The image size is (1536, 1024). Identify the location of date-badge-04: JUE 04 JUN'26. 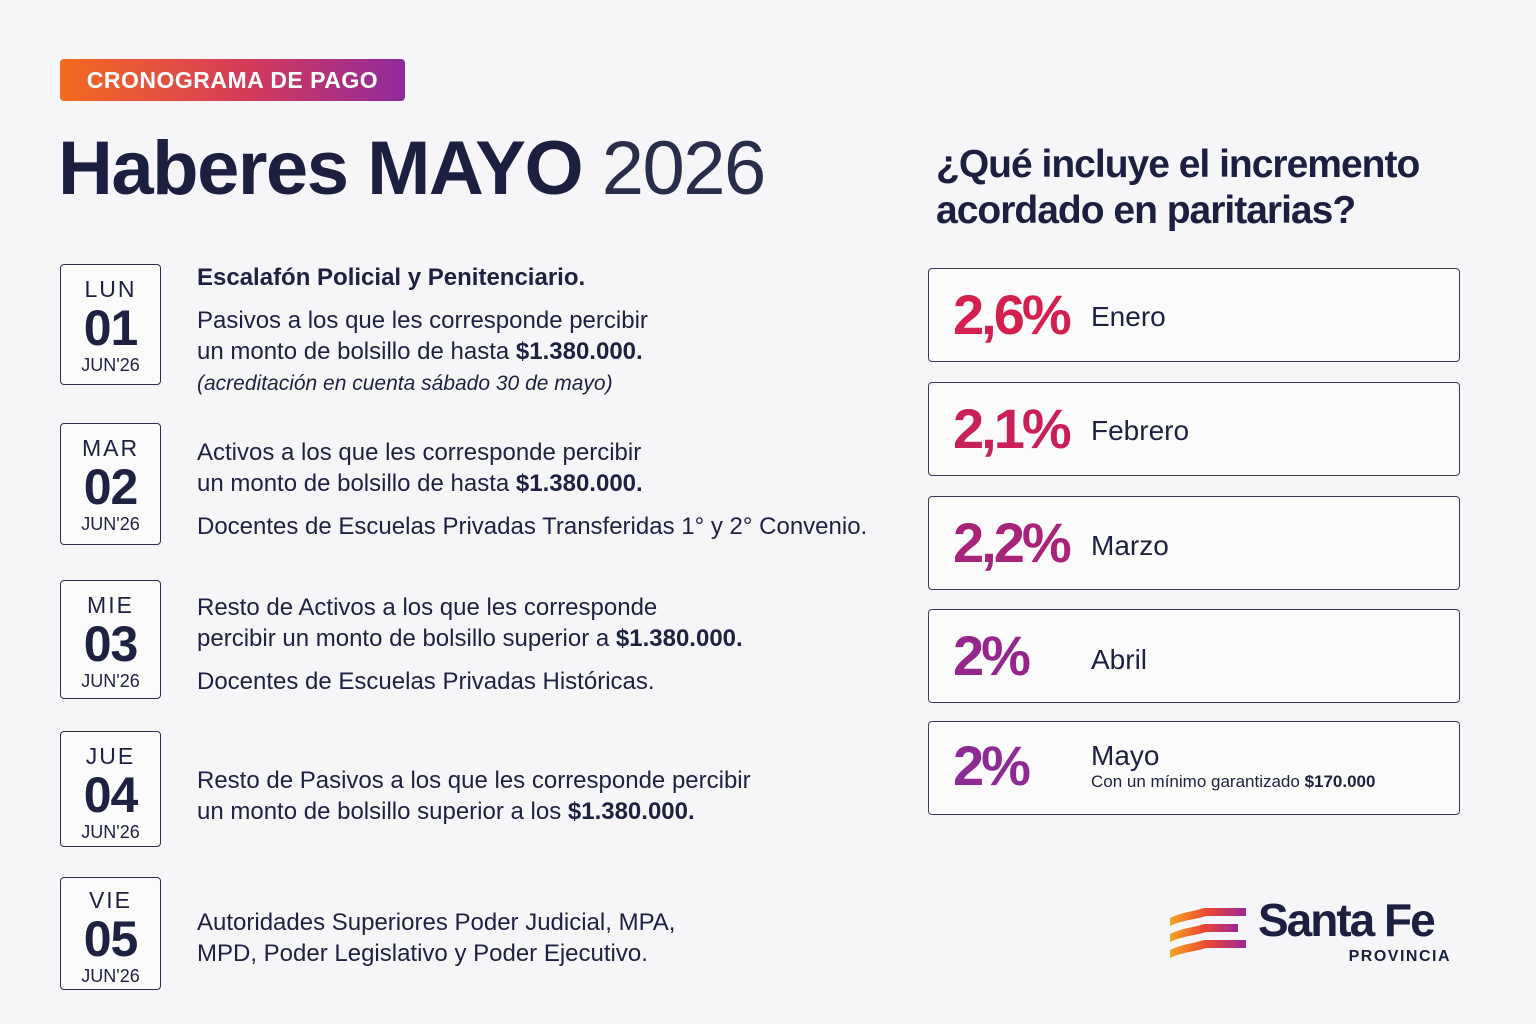
(110, 789).